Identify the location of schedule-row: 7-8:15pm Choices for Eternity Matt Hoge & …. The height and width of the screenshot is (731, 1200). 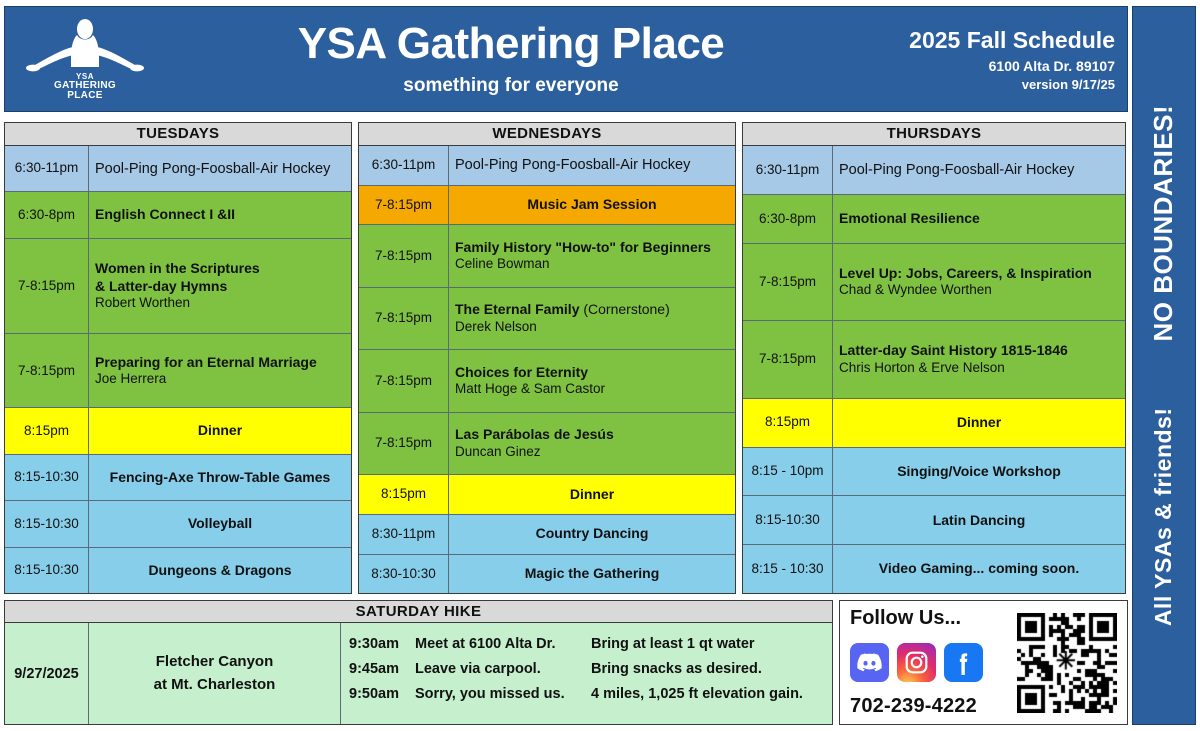
(547, 381).